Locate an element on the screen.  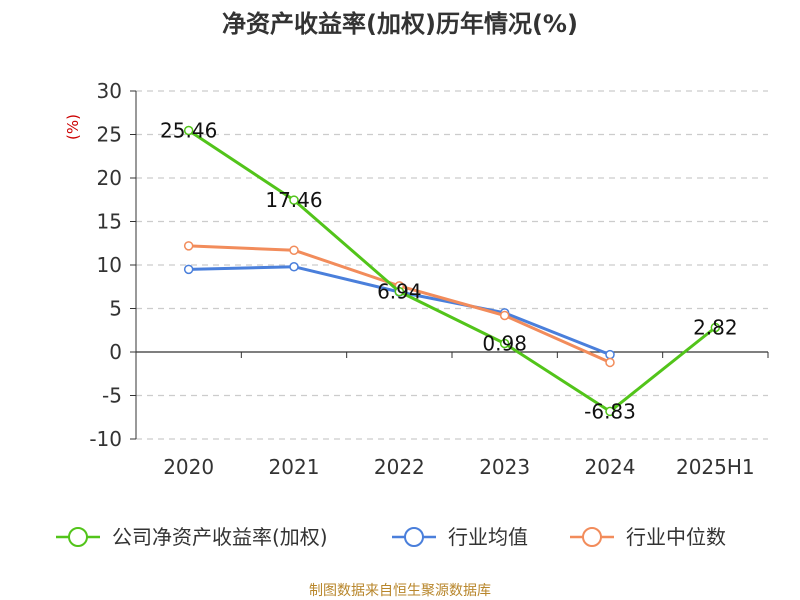
y-tick-label: 15 is located at coordinates (109, 222).